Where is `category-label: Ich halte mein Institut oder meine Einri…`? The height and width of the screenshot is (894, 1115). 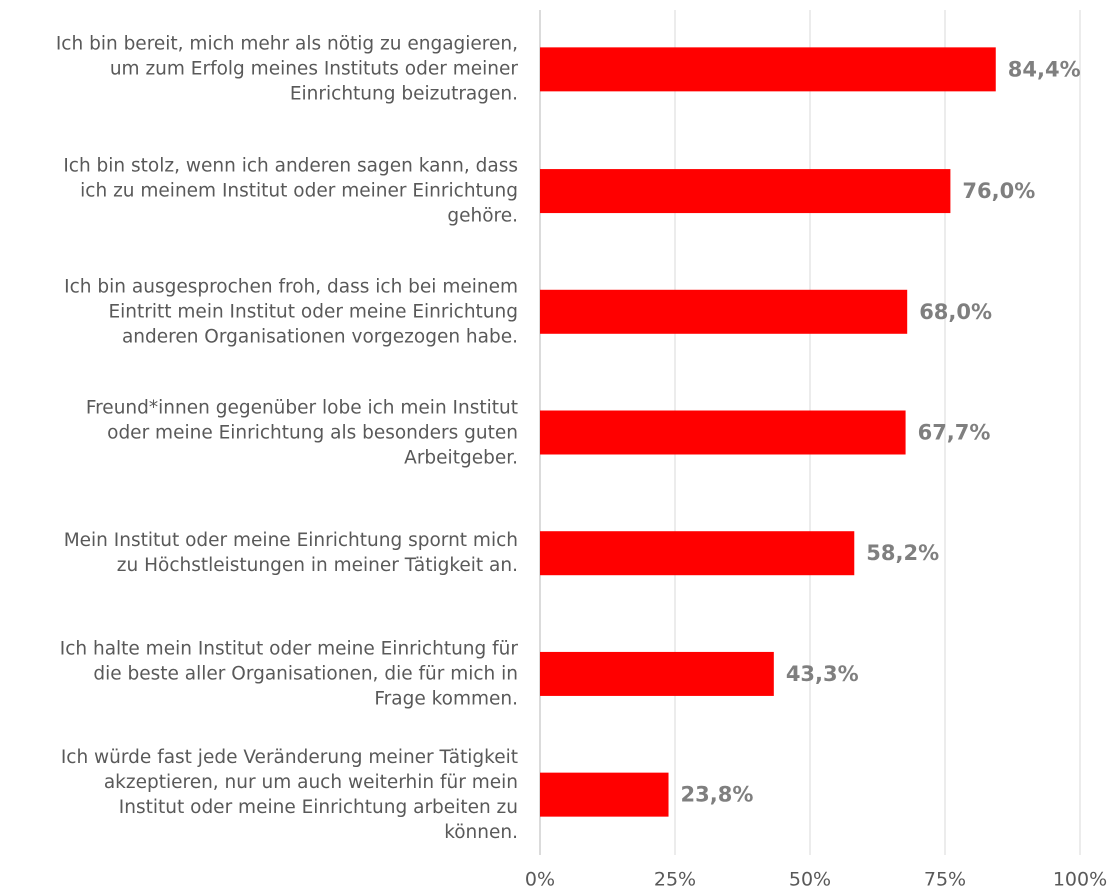
category-label: Ich halte mein Institut oder meine Einri… is located at coordinates (288, 674).